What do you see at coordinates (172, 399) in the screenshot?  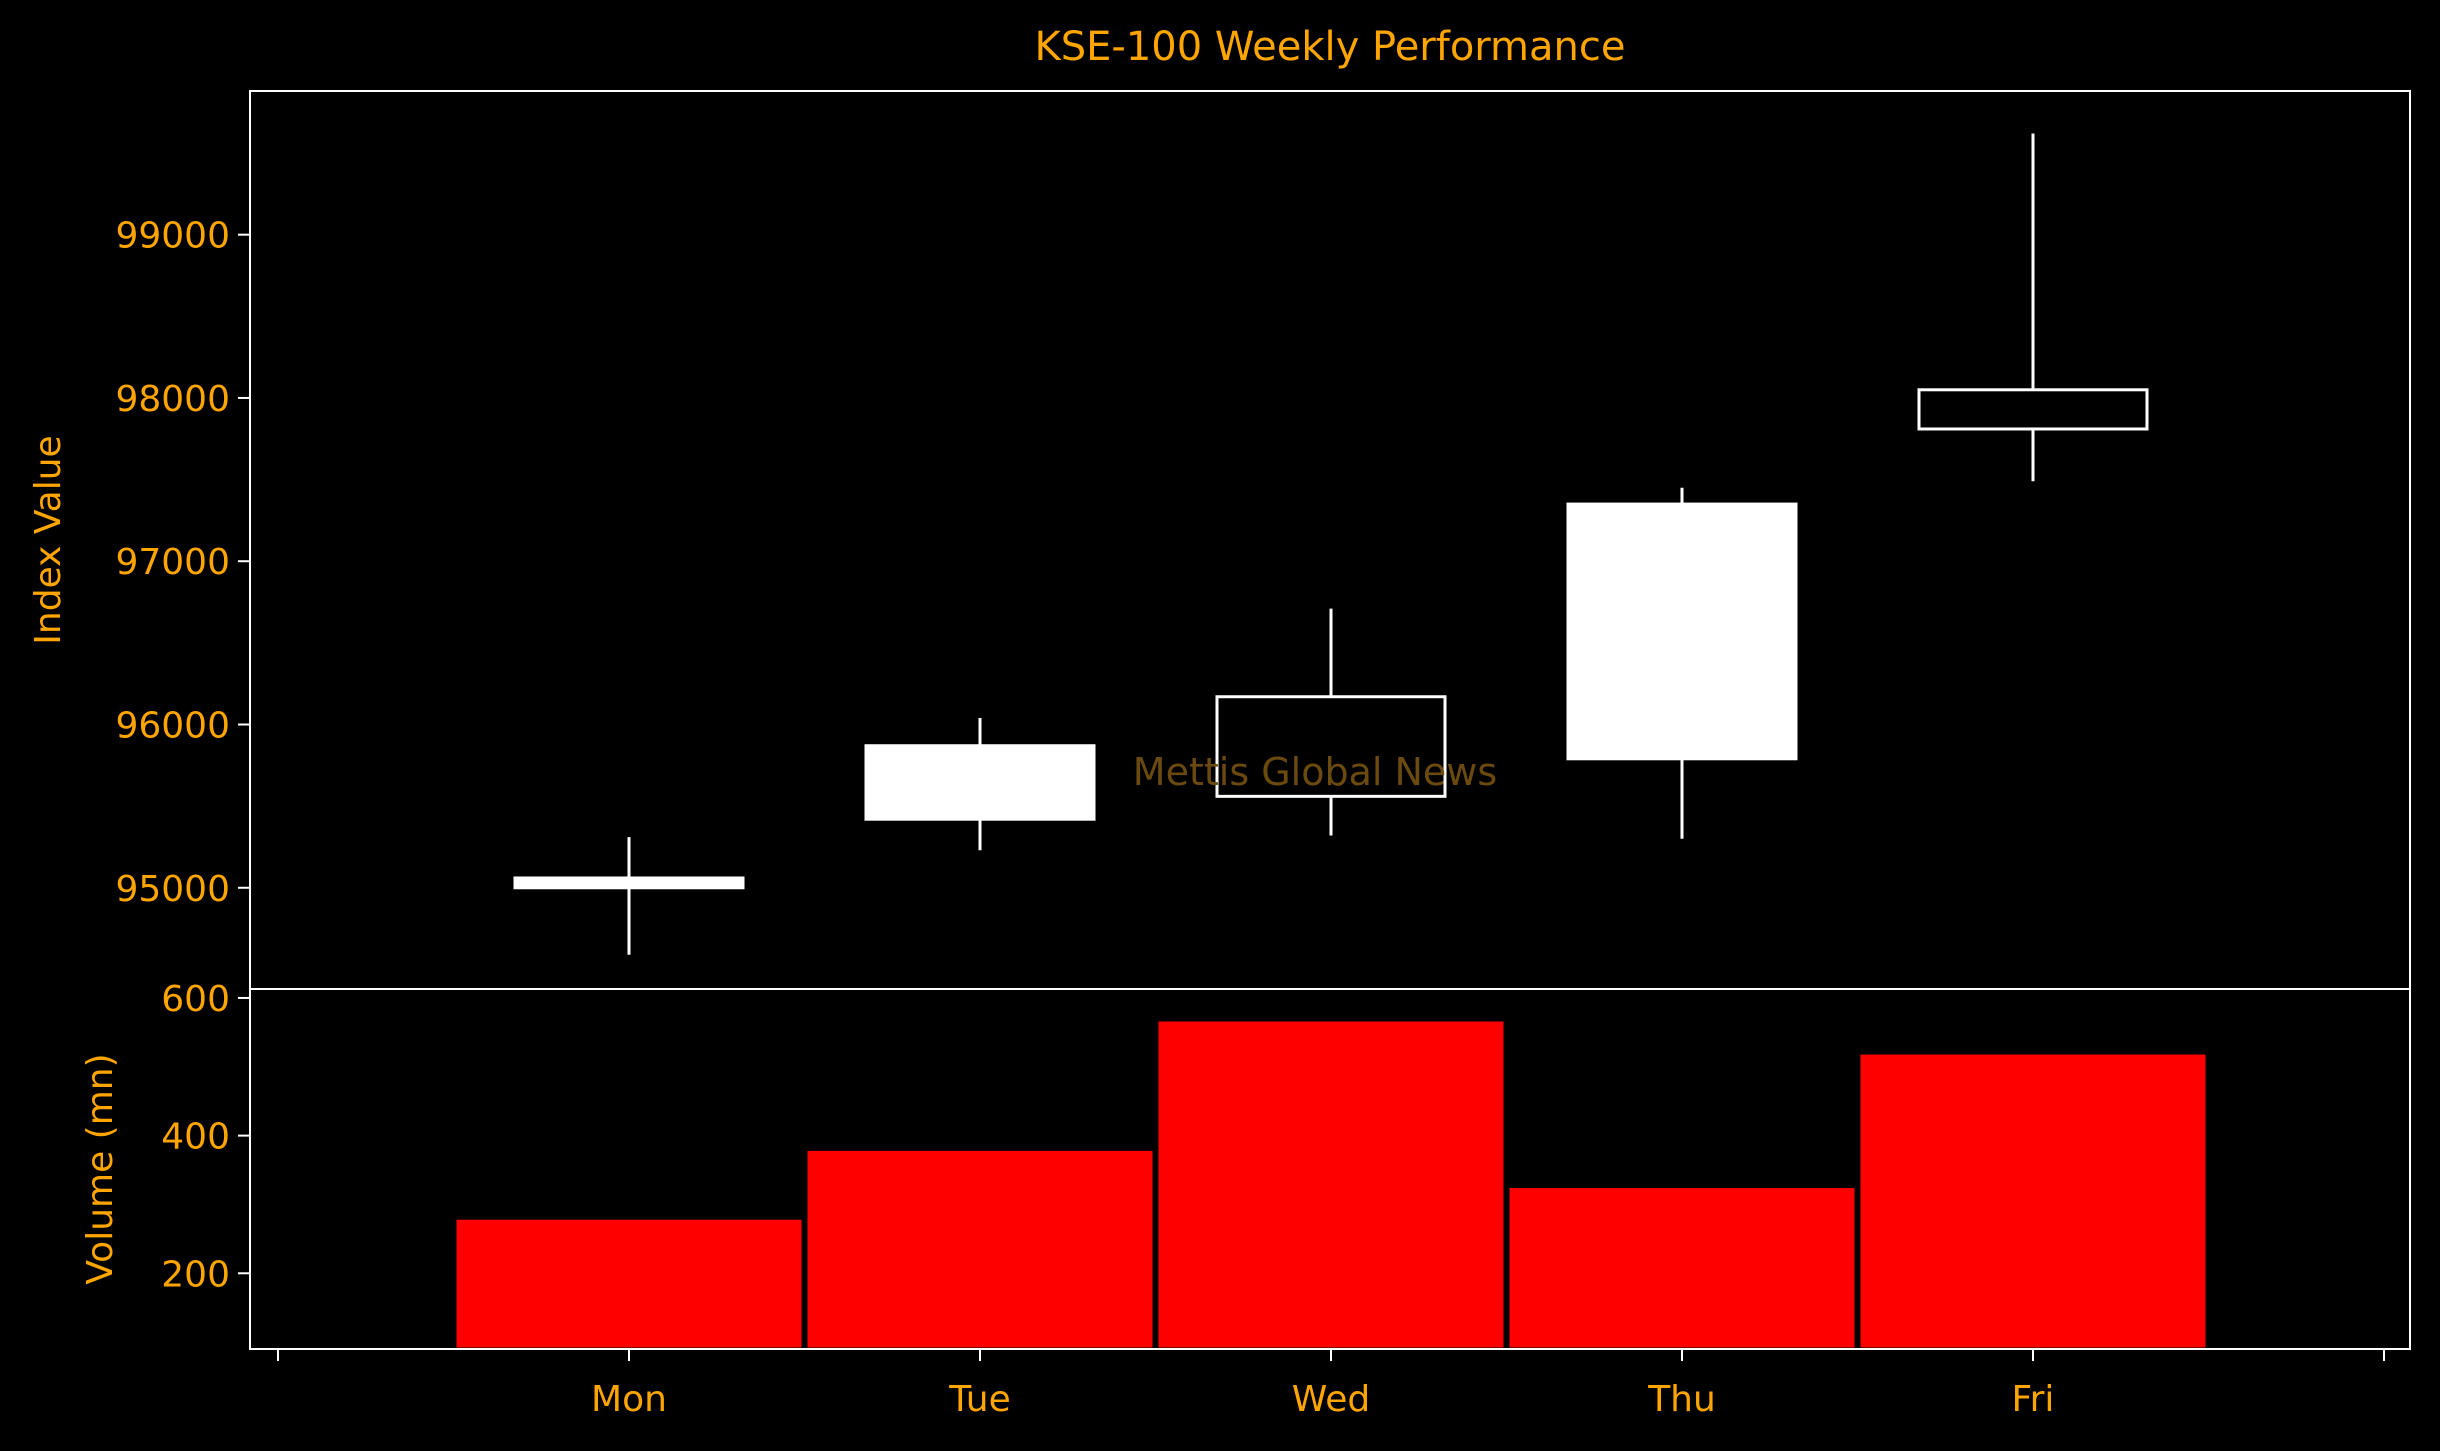 I see `price-y-tick-label: 98000` at bounding box center [172, 399].